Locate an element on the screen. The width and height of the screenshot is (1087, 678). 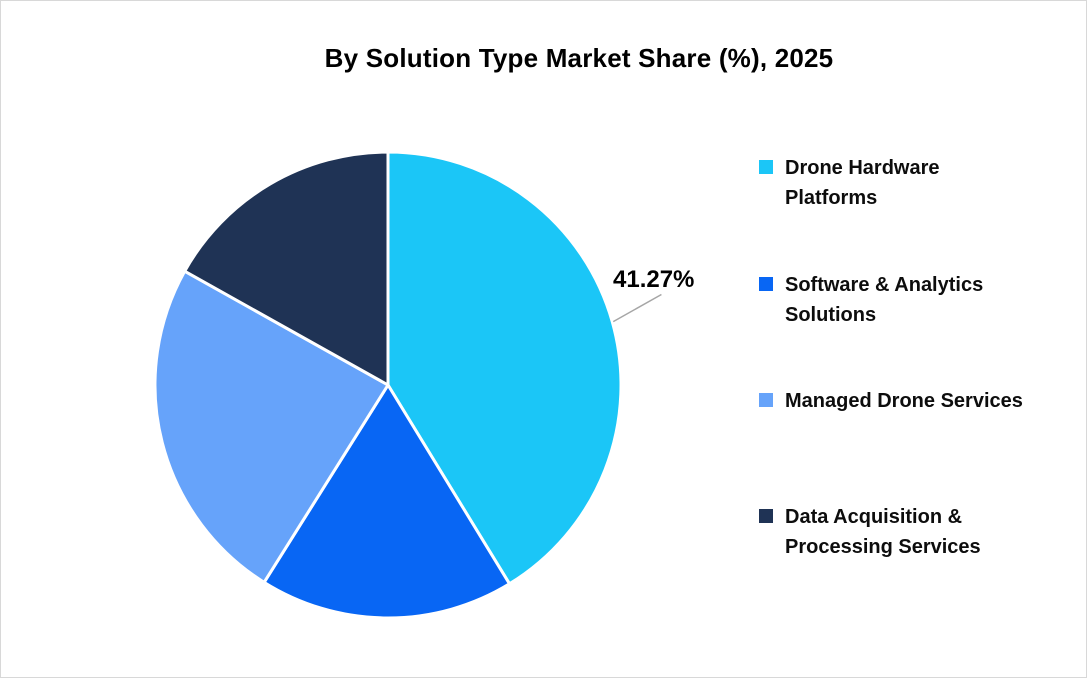
pie-data-label: 41.27% is located at coordinates (654, 279).